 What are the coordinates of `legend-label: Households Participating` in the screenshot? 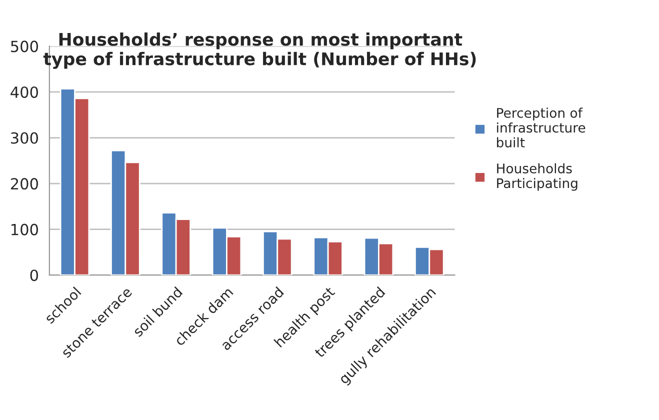 It's located at (537, 177).